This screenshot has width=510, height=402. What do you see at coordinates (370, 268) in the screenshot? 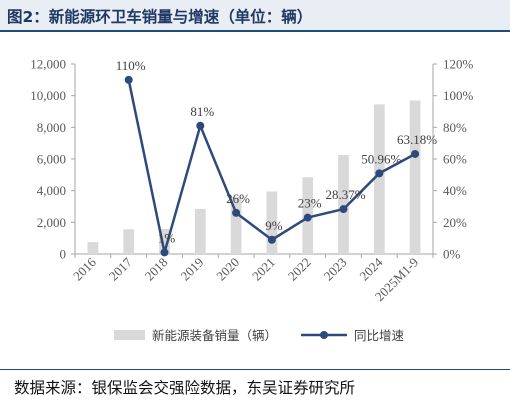
I see `x-tick-label: 2024` at bounding box center [370, 268].